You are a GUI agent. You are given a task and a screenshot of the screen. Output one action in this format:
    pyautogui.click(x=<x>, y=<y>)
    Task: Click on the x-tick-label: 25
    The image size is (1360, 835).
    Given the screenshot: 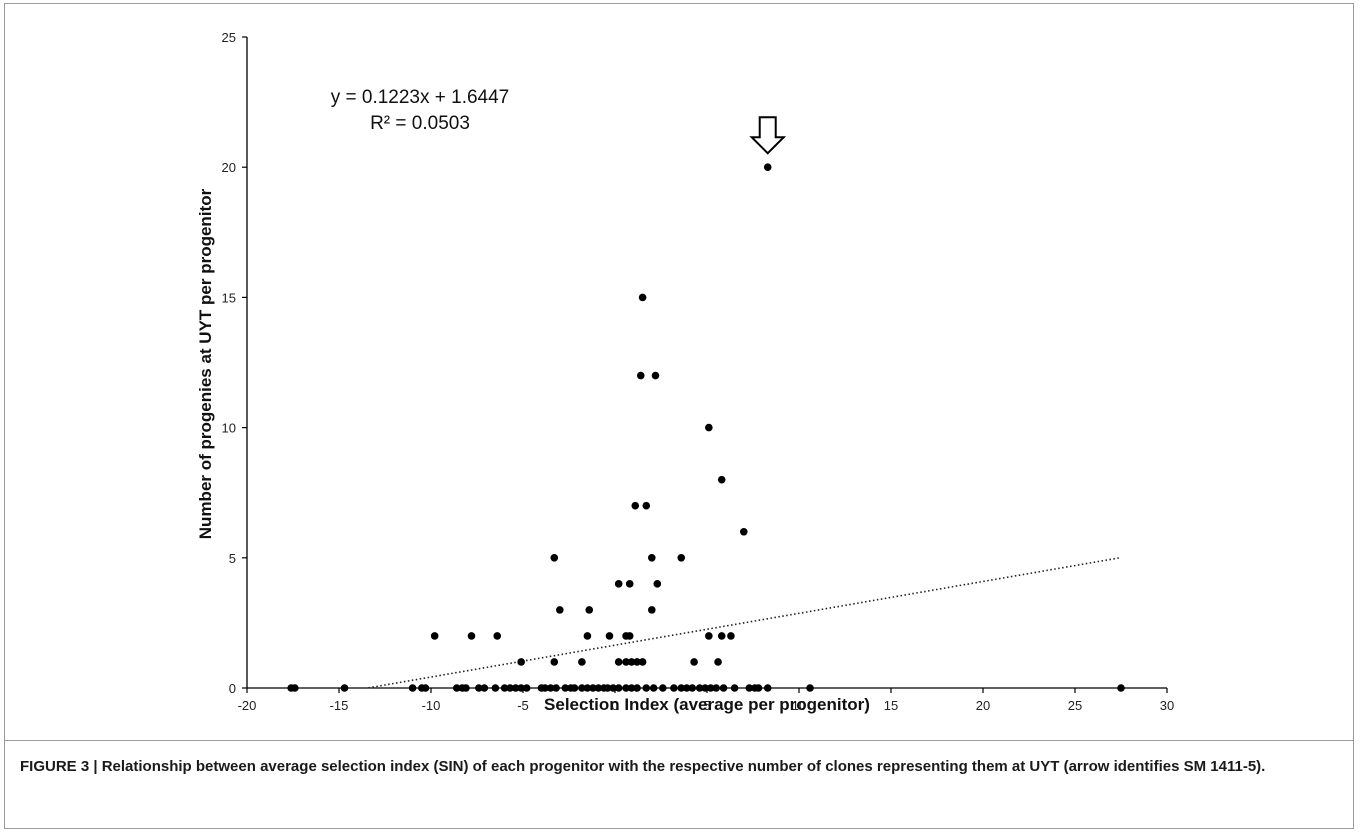 What is the action you would take?
    pyautogui.click(x=1075, y=705)
    